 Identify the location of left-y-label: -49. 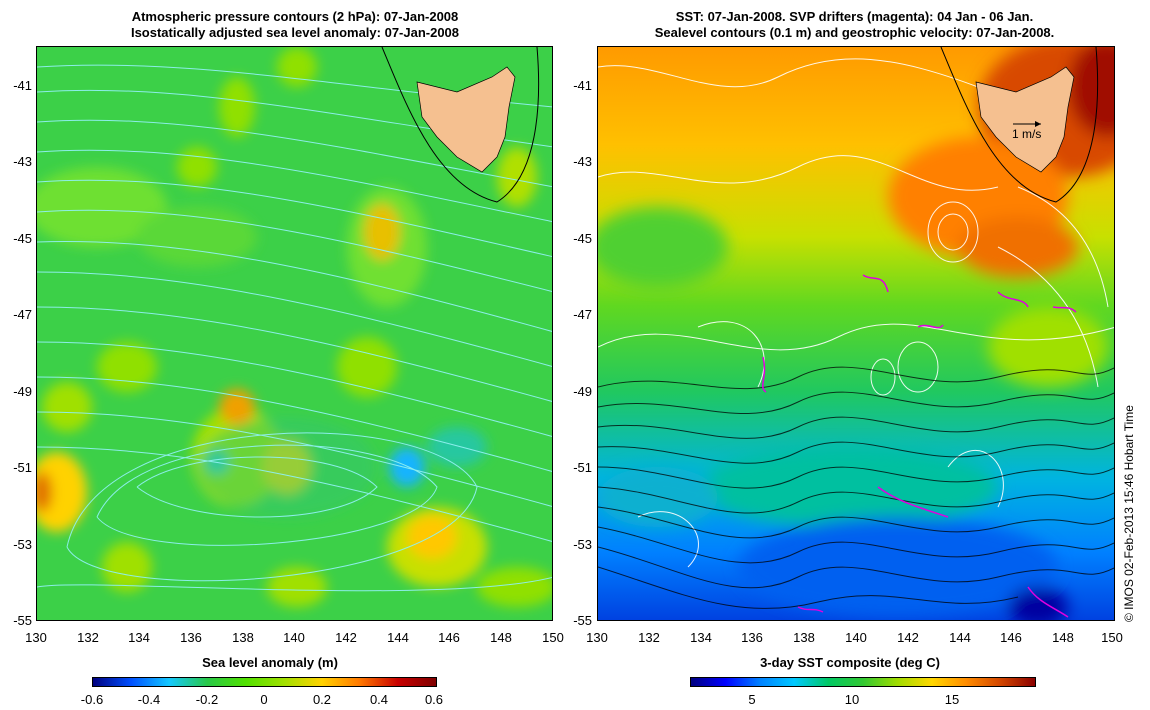
(22, 391).